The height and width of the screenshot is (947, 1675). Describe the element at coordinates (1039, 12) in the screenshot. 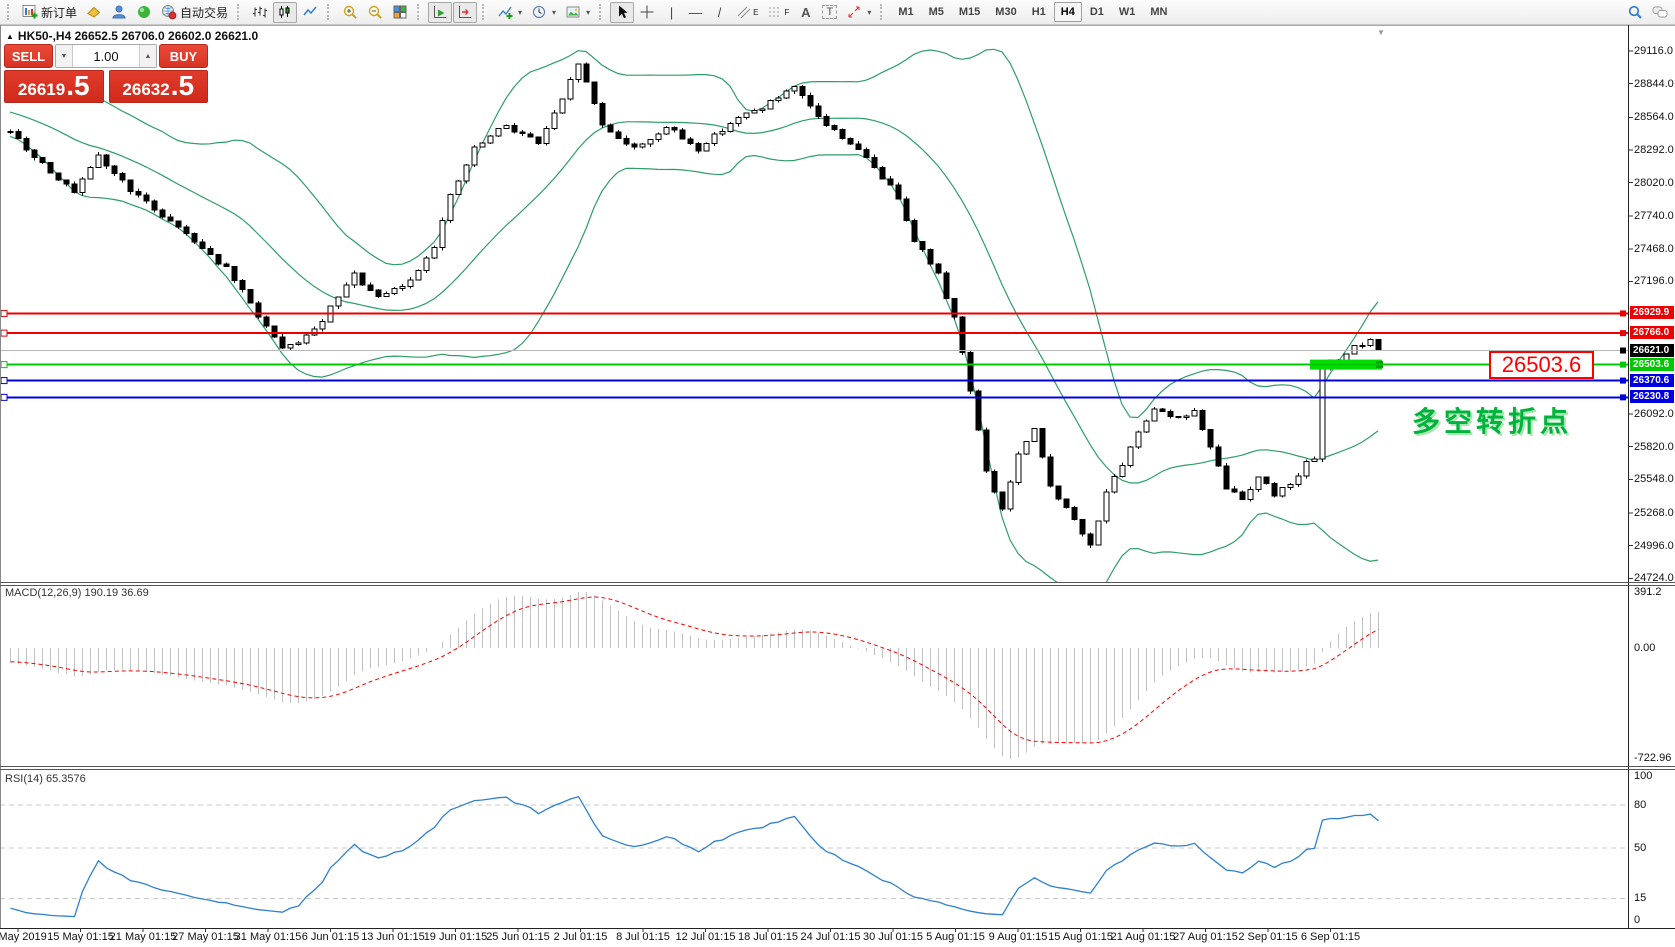

I see `timeframe-h1: H1` at that location.